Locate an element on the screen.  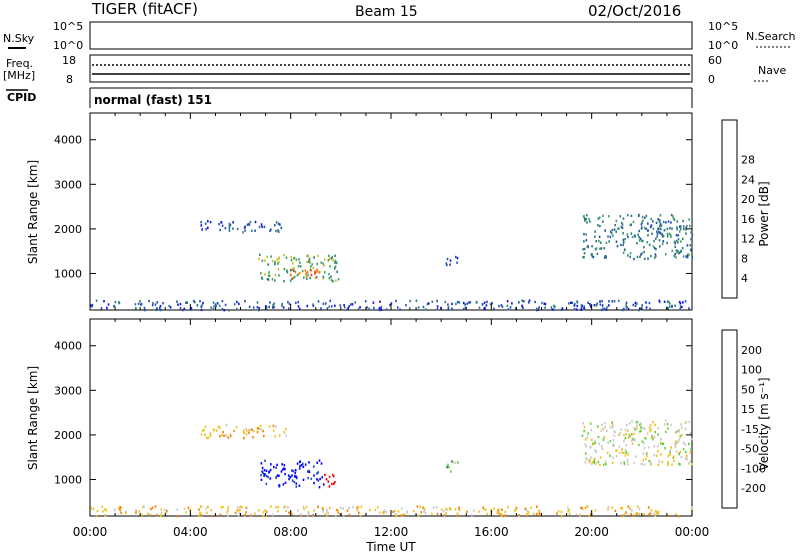
time-tick-label: 16:00 is located at coordinates (491, 532).